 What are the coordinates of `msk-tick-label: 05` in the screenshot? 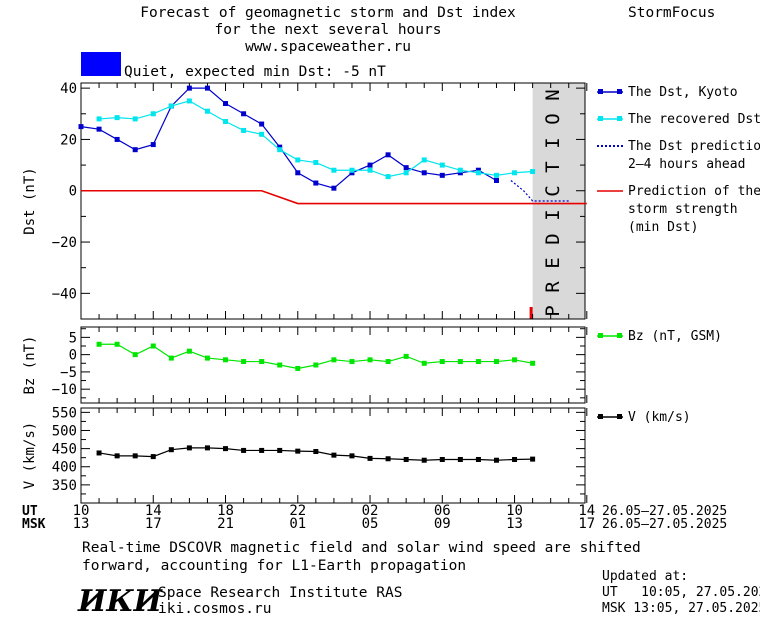 It's located at (370, 524).